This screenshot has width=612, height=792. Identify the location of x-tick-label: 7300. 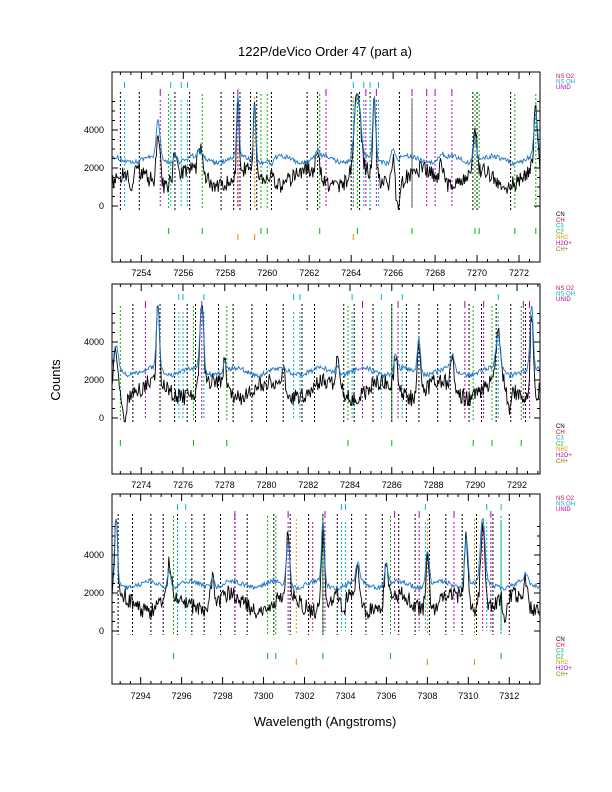
(264, 696).